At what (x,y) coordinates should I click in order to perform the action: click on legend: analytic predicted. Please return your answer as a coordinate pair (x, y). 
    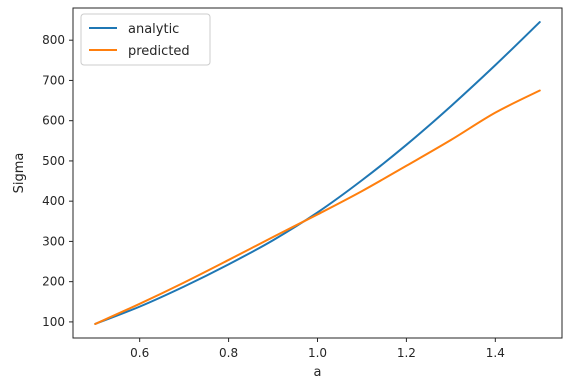
    Looking at the image, I should click on (145, 39).